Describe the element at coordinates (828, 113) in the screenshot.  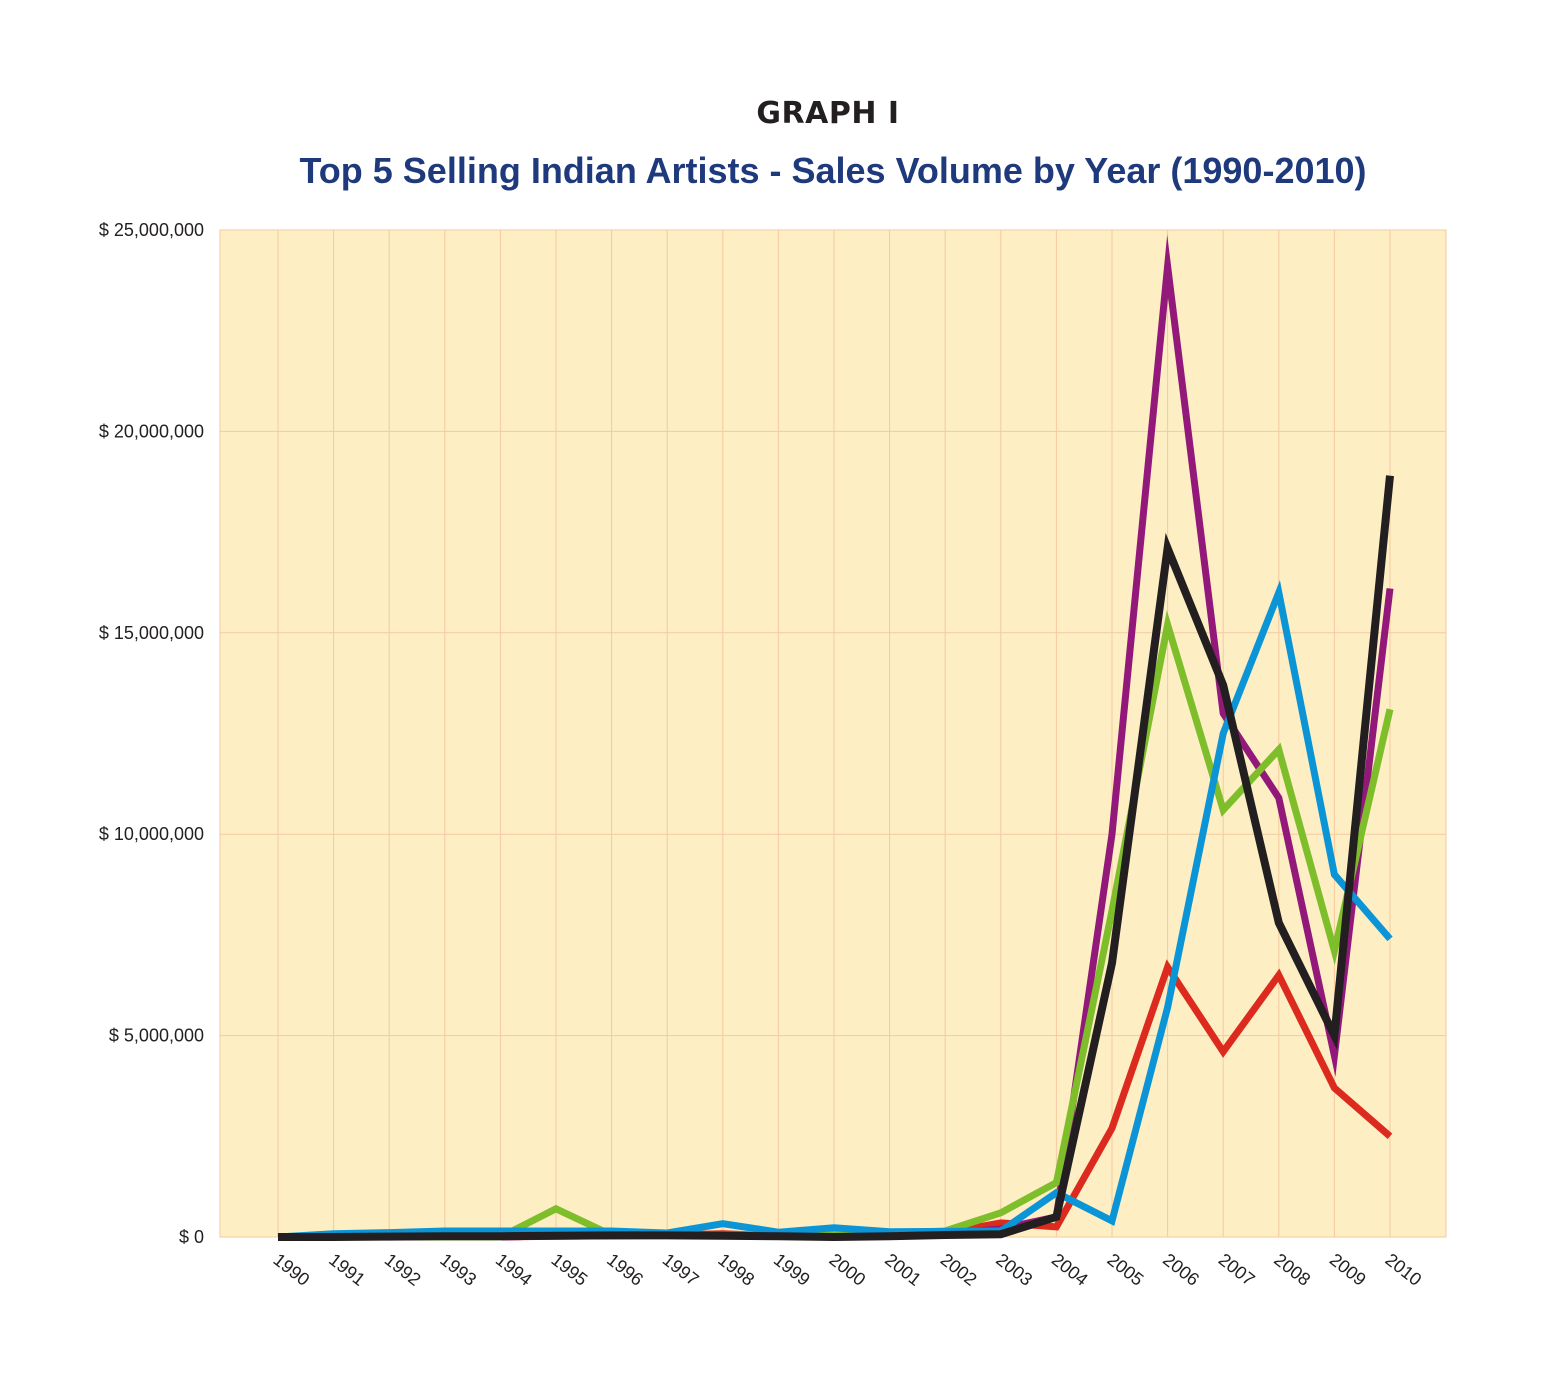
I see `graph-label: GRAPH I` at that location.